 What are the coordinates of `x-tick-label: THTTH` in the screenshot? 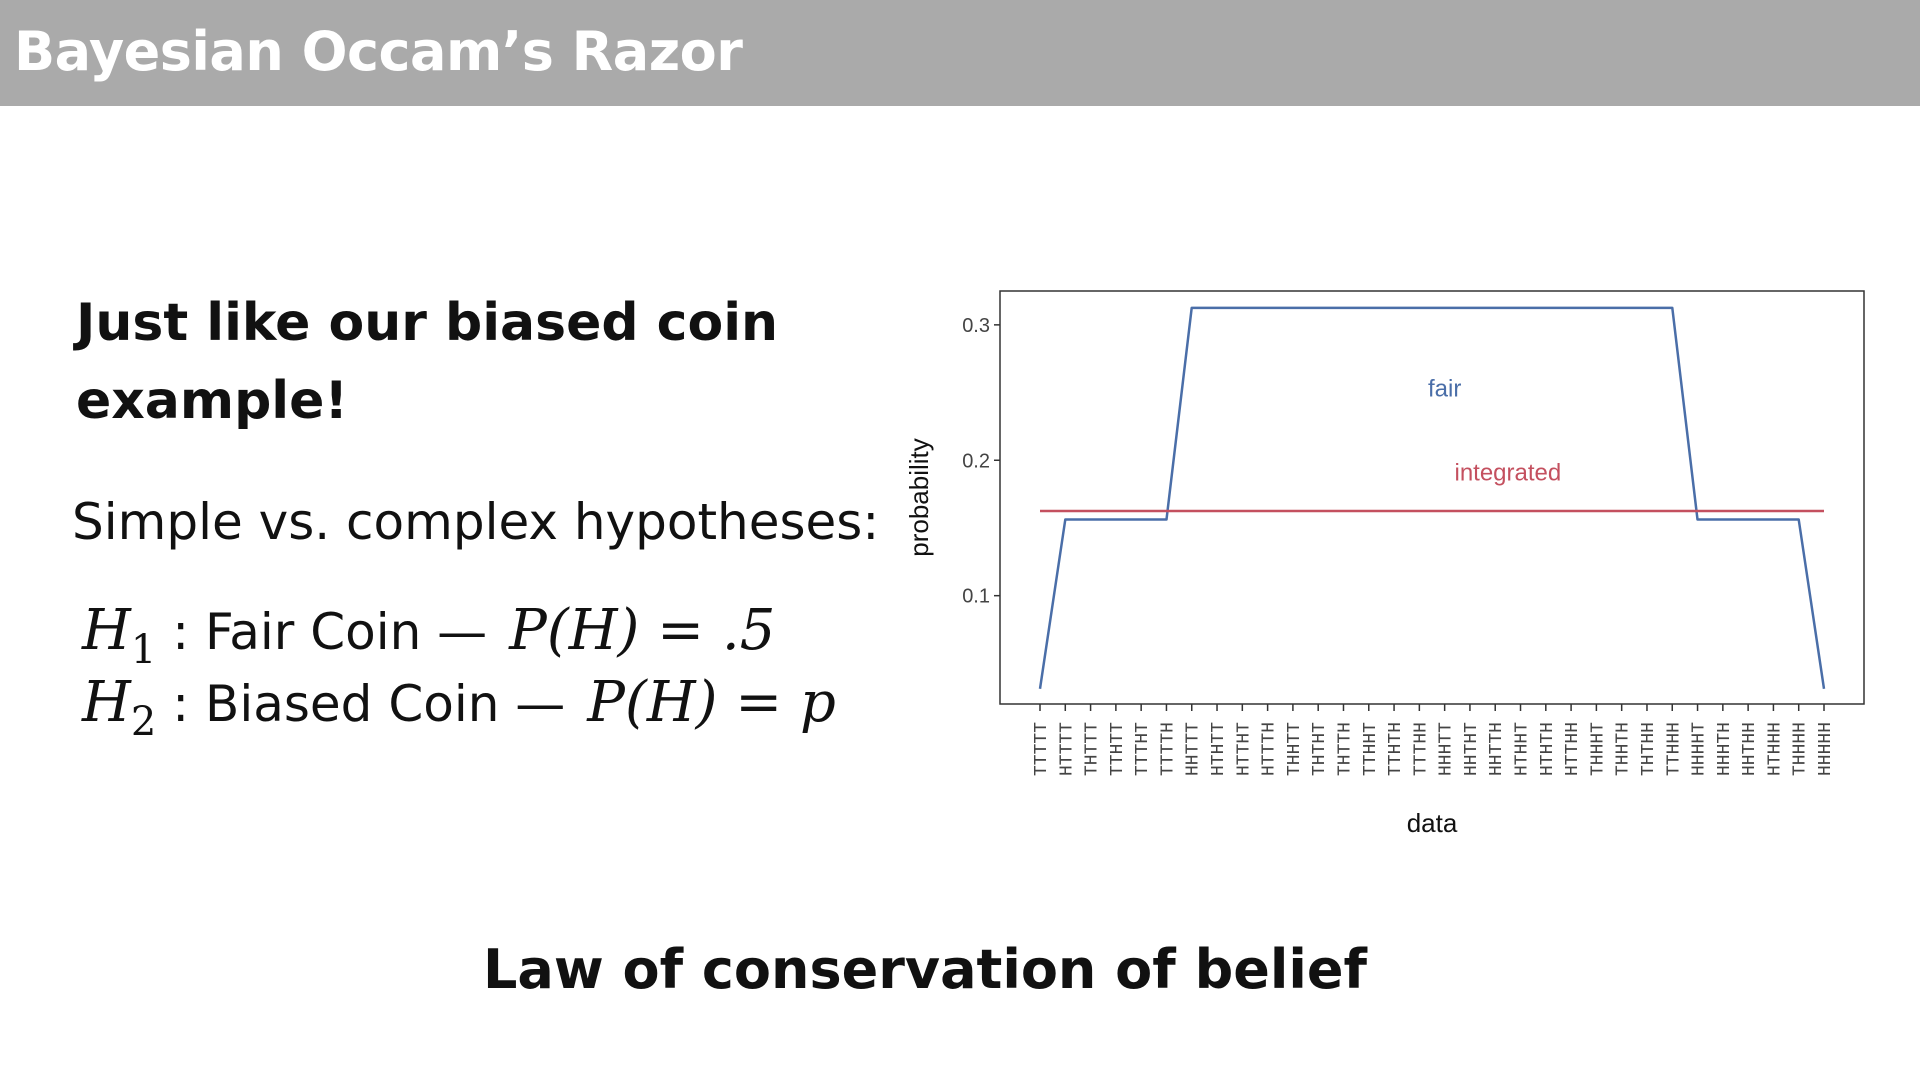 It's located at (1345, 749).